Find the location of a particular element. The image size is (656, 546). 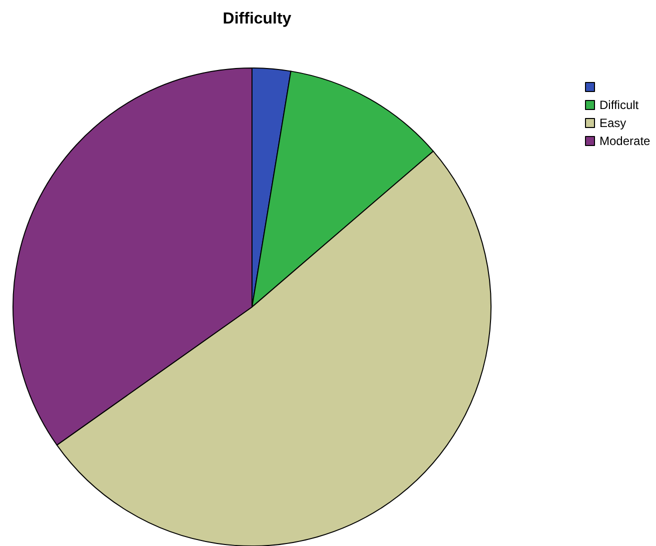

legend-label: Difficult is located at coordinates (620, 105).